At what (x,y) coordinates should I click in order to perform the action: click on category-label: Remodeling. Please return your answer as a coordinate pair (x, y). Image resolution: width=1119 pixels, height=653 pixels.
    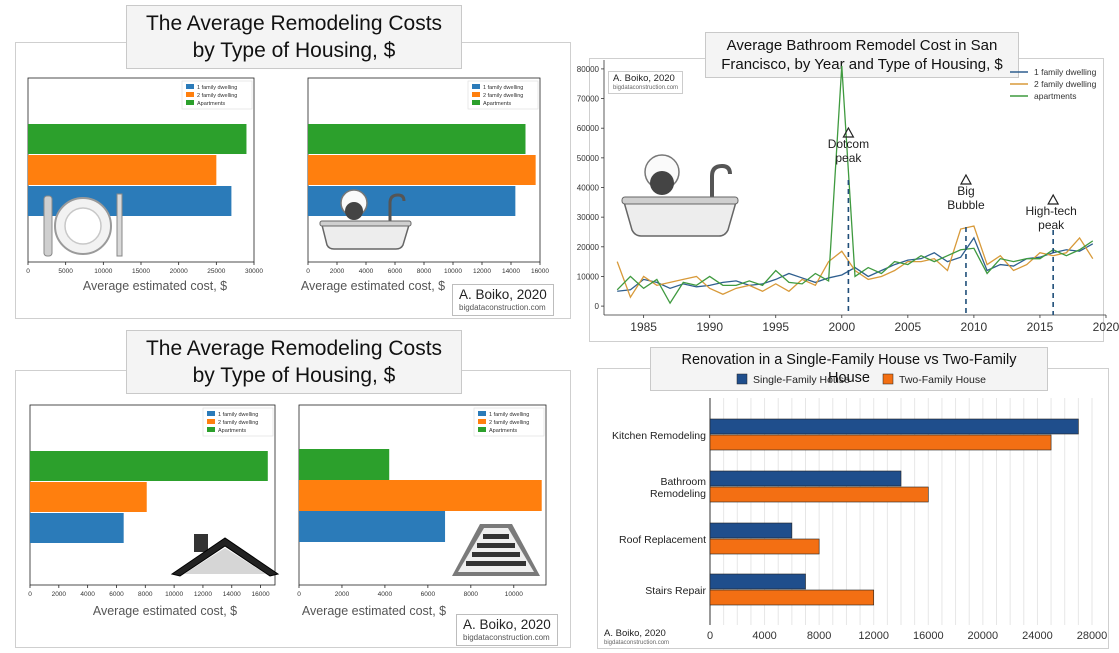
    Looking at the image, I should click on (678, 494).